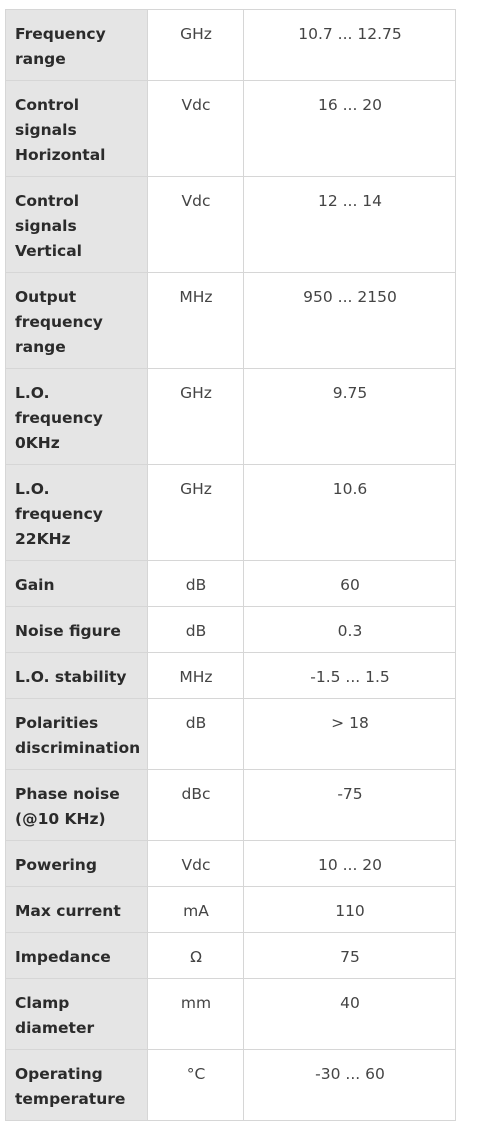 This screenshot has width=486, height=1121. I want to click on table-row: Noise figure dB 0.3, so click(230, 629).